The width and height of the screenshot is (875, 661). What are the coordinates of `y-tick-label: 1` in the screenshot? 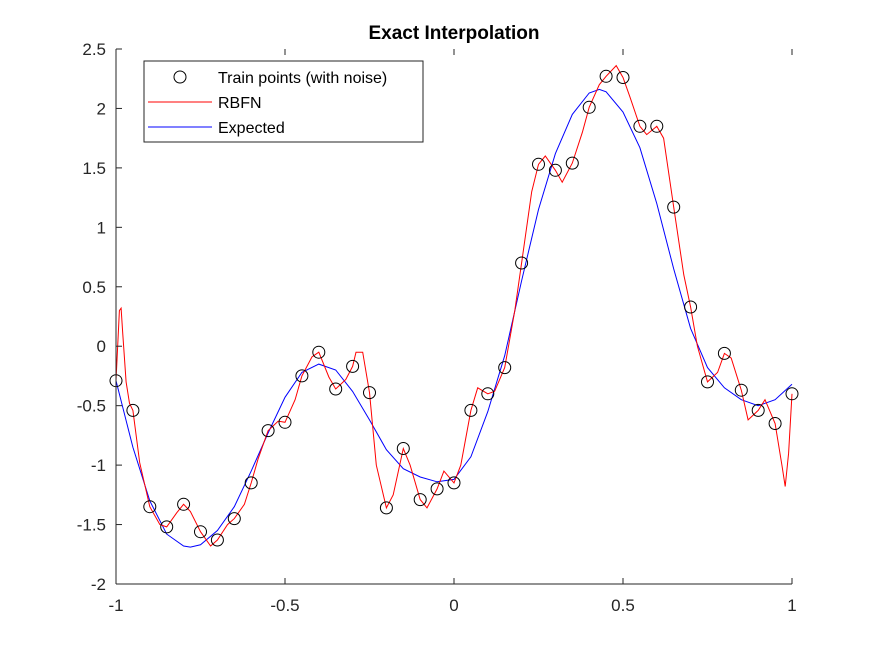 It's located at (101, 227).